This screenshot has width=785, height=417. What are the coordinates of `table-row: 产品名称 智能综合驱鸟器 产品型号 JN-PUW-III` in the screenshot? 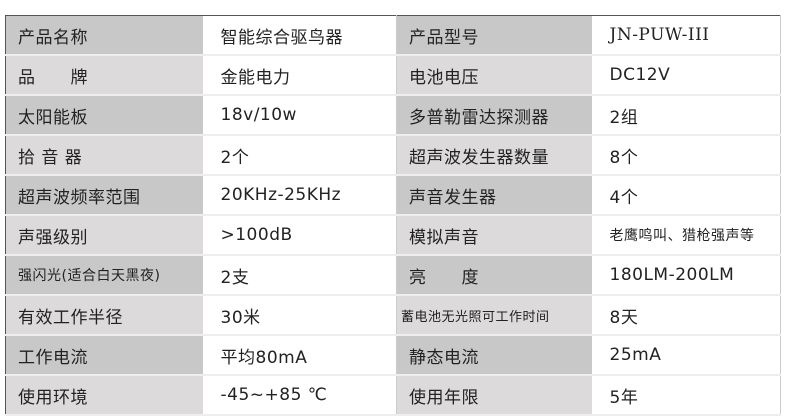 It's located at (393, 35).